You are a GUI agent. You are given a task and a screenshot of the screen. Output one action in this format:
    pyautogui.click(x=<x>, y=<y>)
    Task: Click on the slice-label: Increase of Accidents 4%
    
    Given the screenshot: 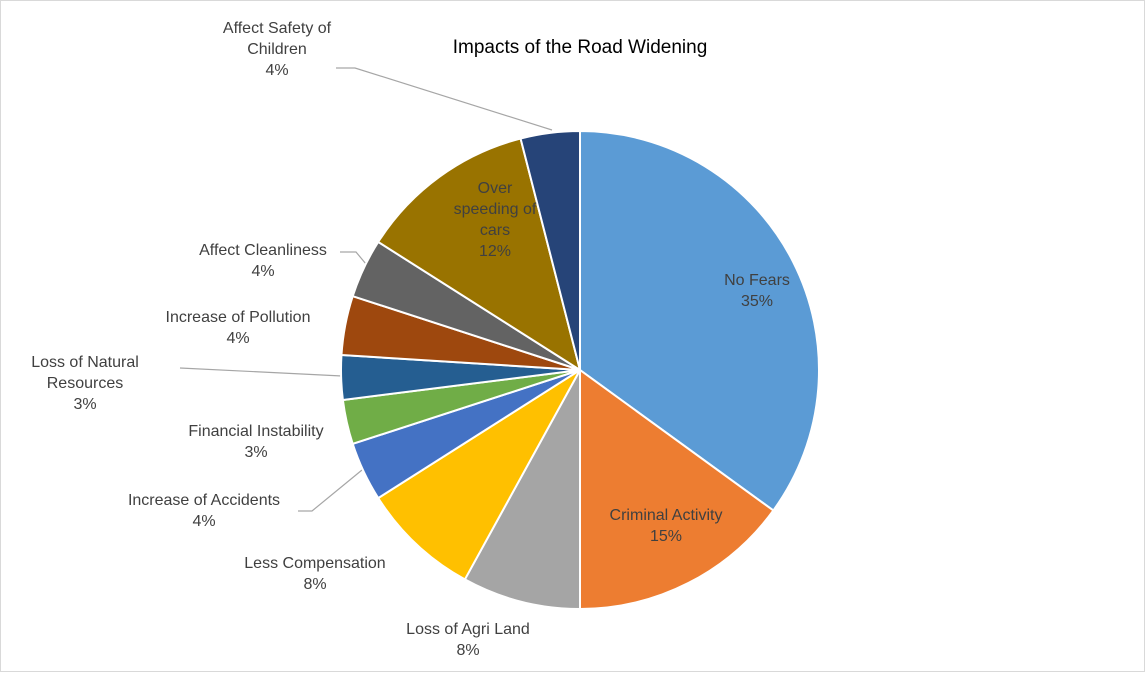 What is the action you would take?
    pyautogui.click(x=204, y=511)
    